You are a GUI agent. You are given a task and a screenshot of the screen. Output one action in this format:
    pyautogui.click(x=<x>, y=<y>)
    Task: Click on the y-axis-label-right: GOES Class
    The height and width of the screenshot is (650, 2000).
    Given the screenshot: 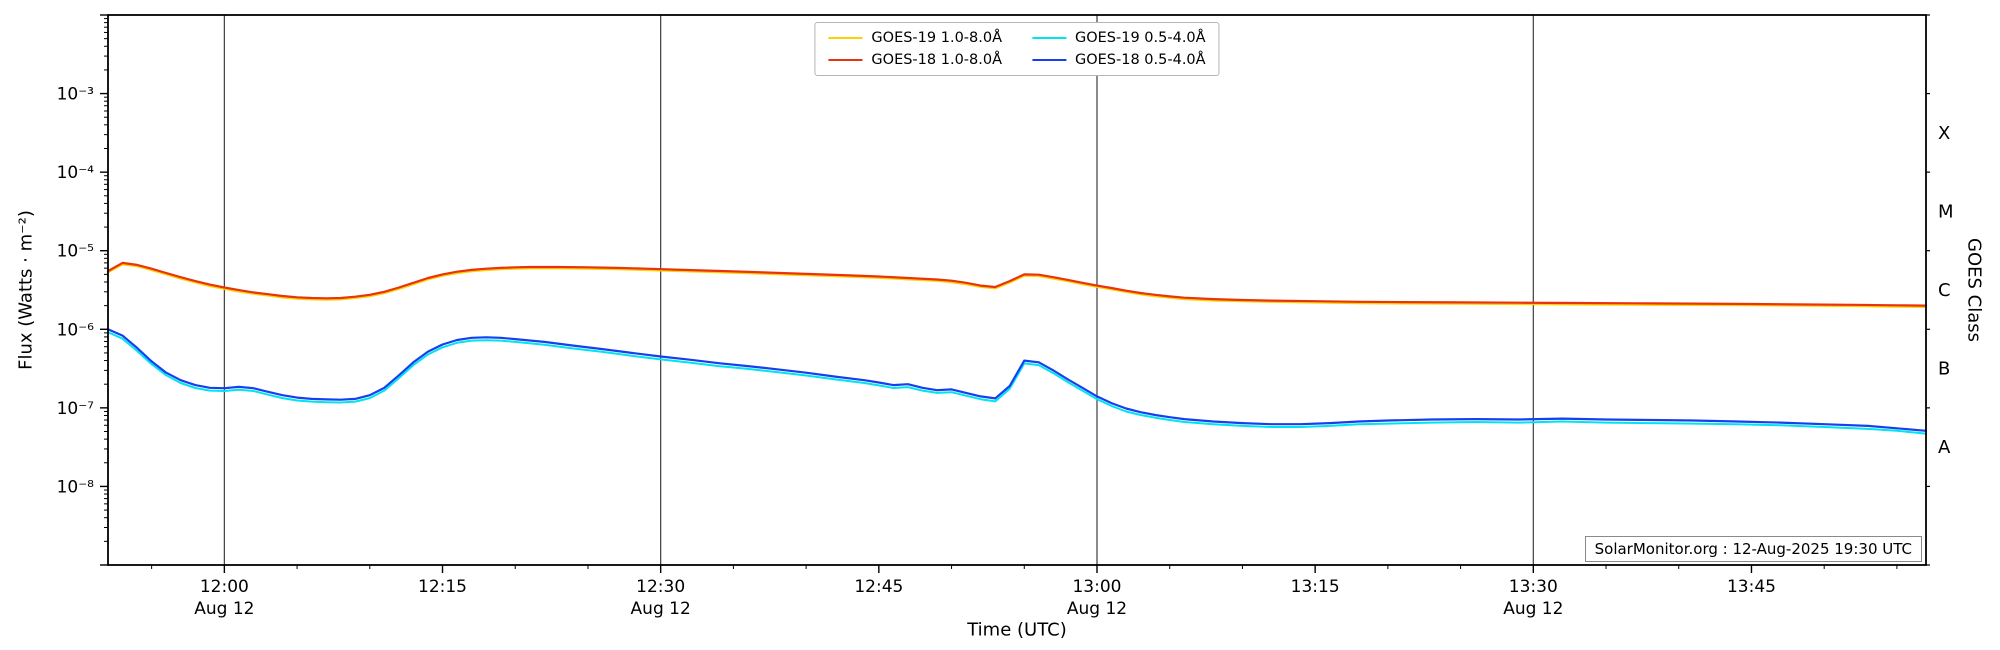 What is the action you would take?
    pyautogui.click(x=1974, y=290)
    